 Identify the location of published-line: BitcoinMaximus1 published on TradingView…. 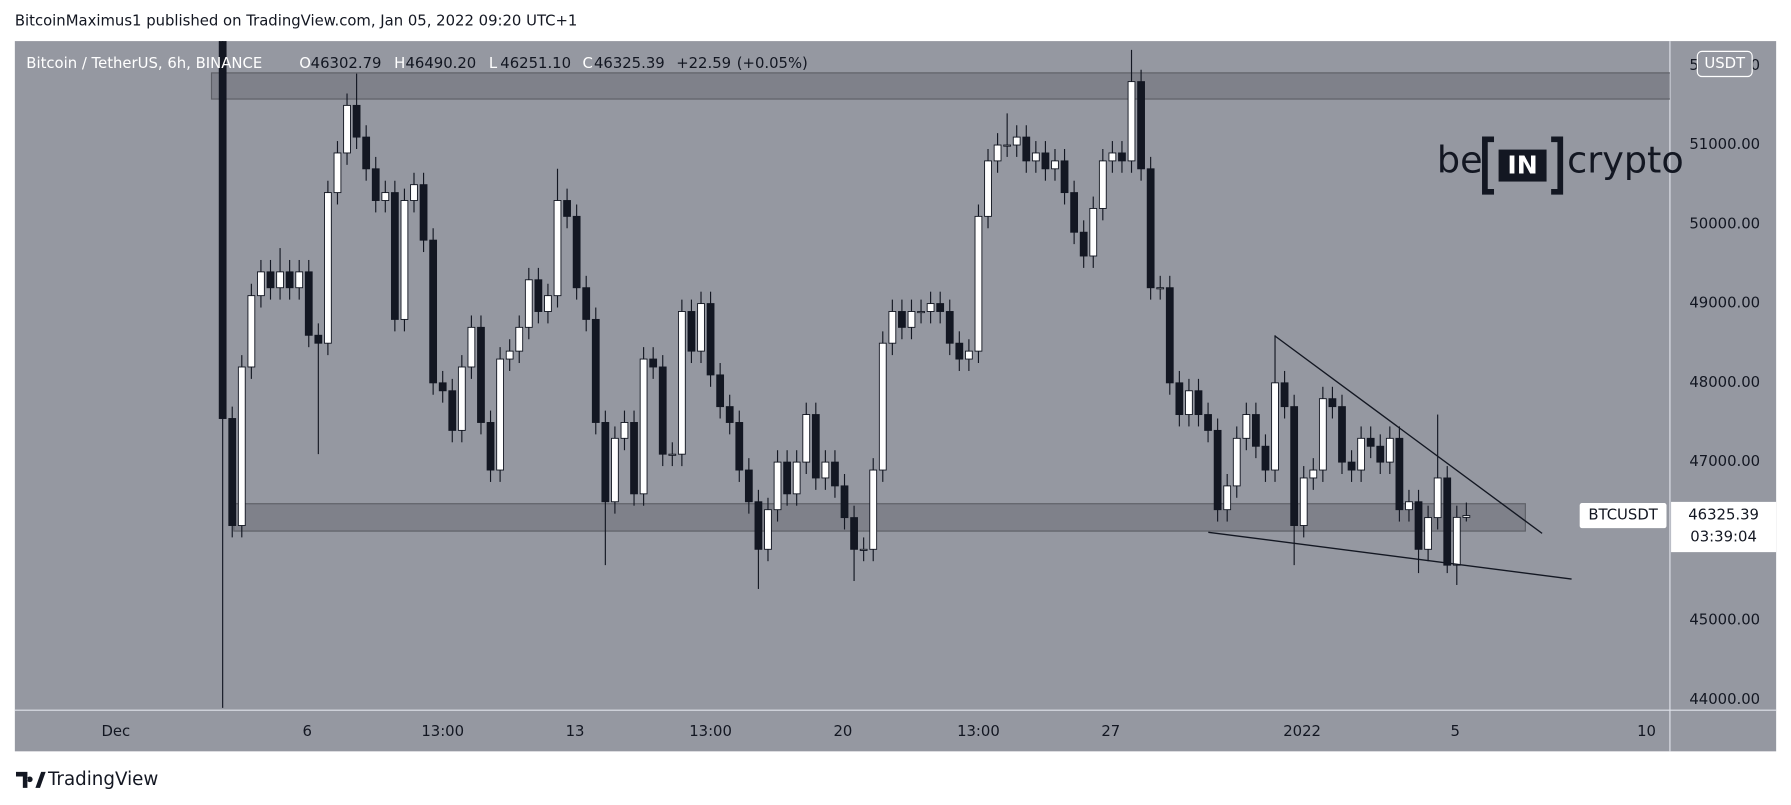
(296, 21).